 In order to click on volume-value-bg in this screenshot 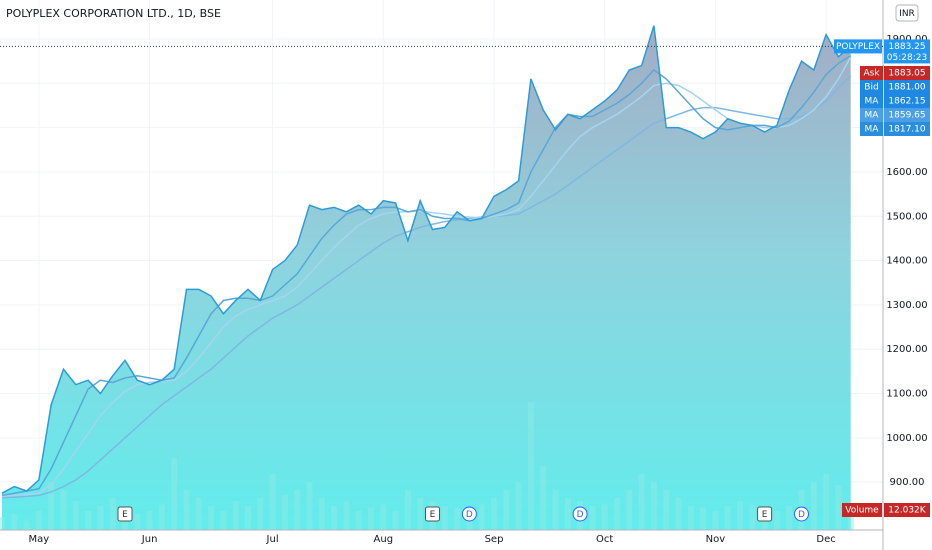, I will do `click(907, 510)`.